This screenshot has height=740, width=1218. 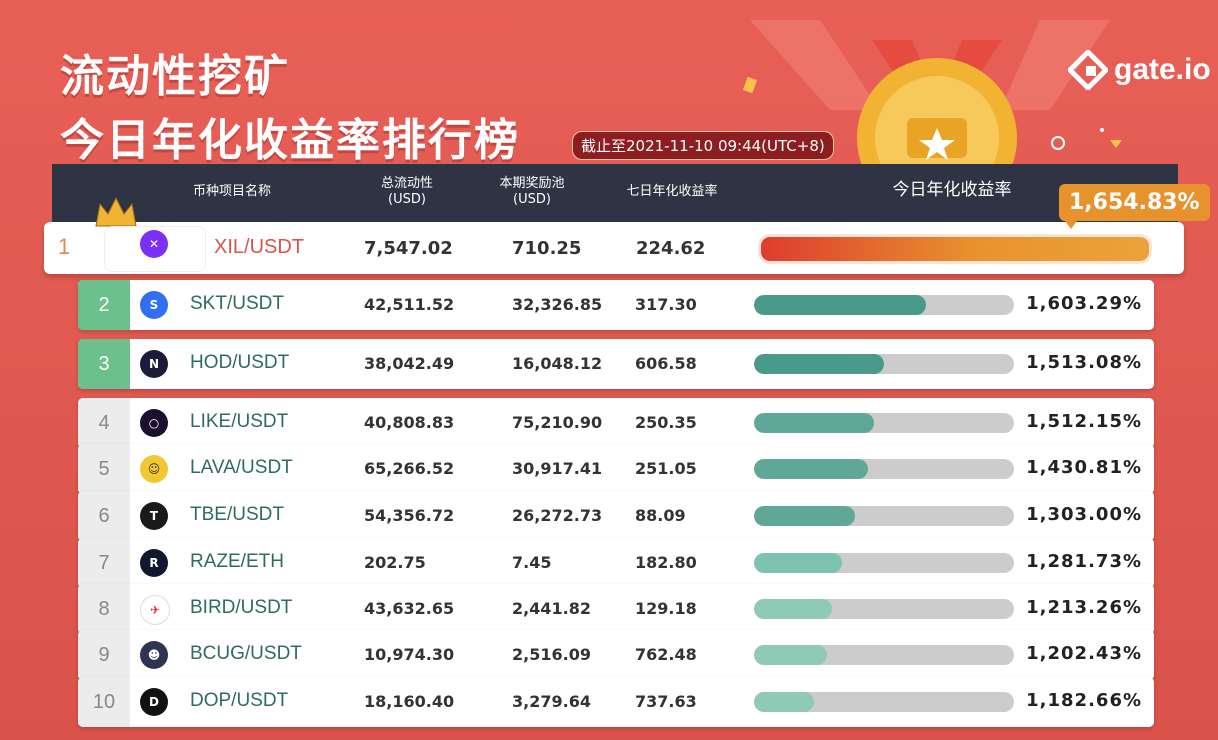 I want to click on liquidity-value: 202.75, so click(x=395, y=562).